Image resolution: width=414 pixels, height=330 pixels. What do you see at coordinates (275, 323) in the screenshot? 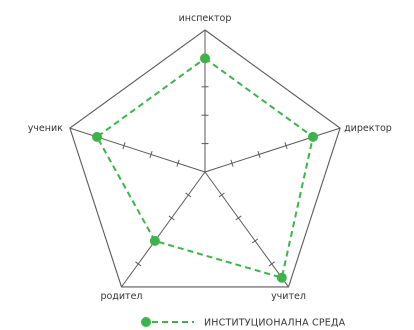
I see `legend-label: ИНСТИТУЦИОНАЛНА СРЕДА` at bounding box center [275, 323].